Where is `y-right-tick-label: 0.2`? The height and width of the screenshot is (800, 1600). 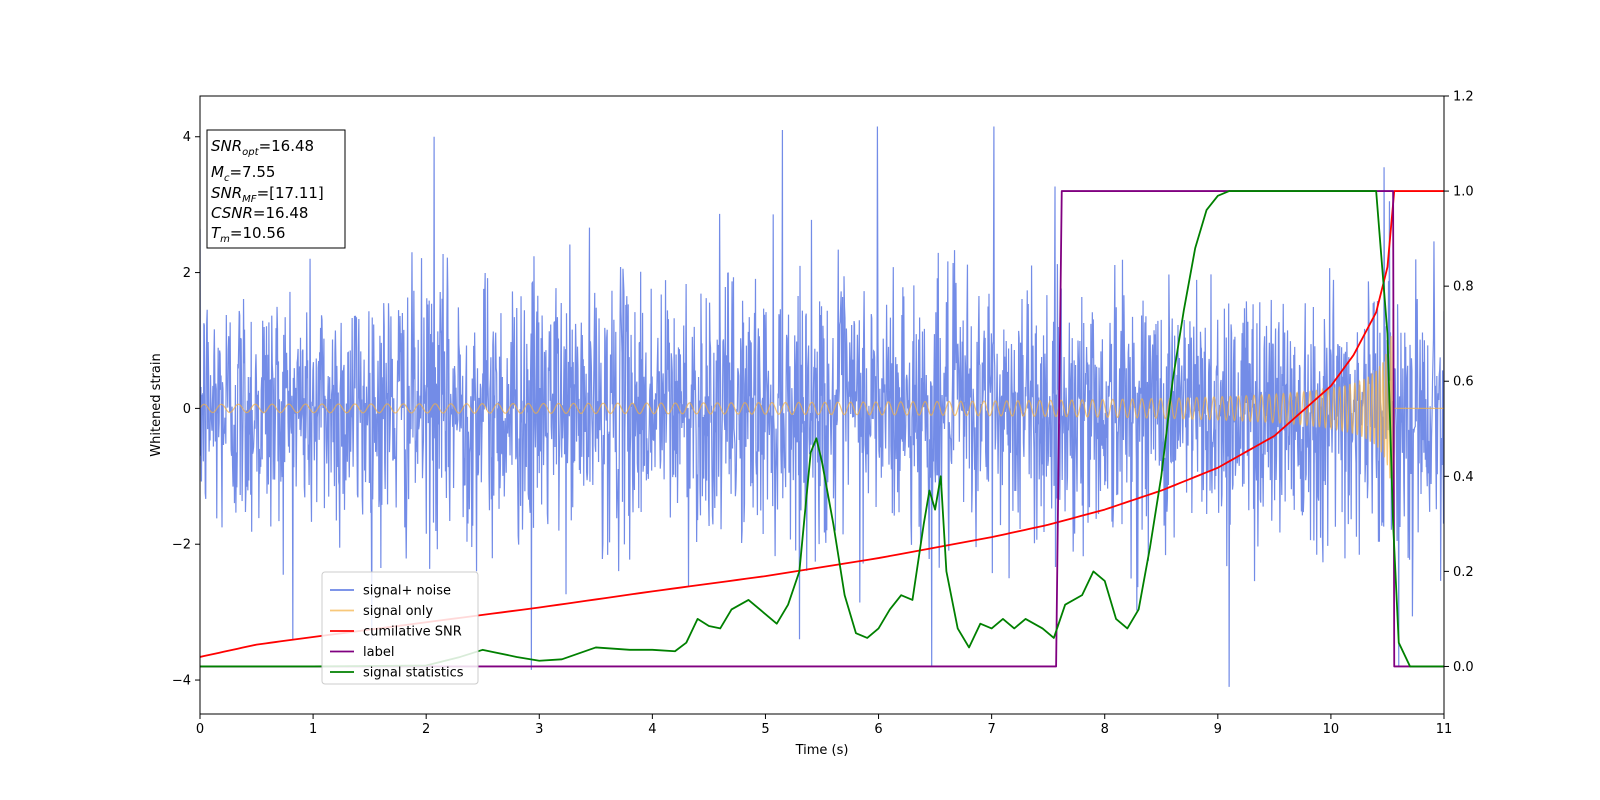
y-right-tick-label: 0.2 is located at coordinates (1463, 572).